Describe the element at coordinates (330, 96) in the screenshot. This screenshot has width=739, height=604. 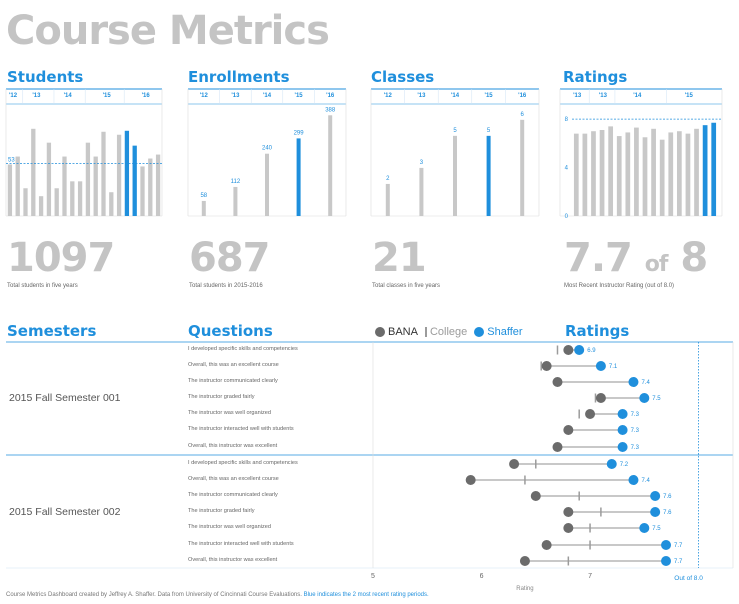
I see `enrollments-x-tick: '16` at that location.